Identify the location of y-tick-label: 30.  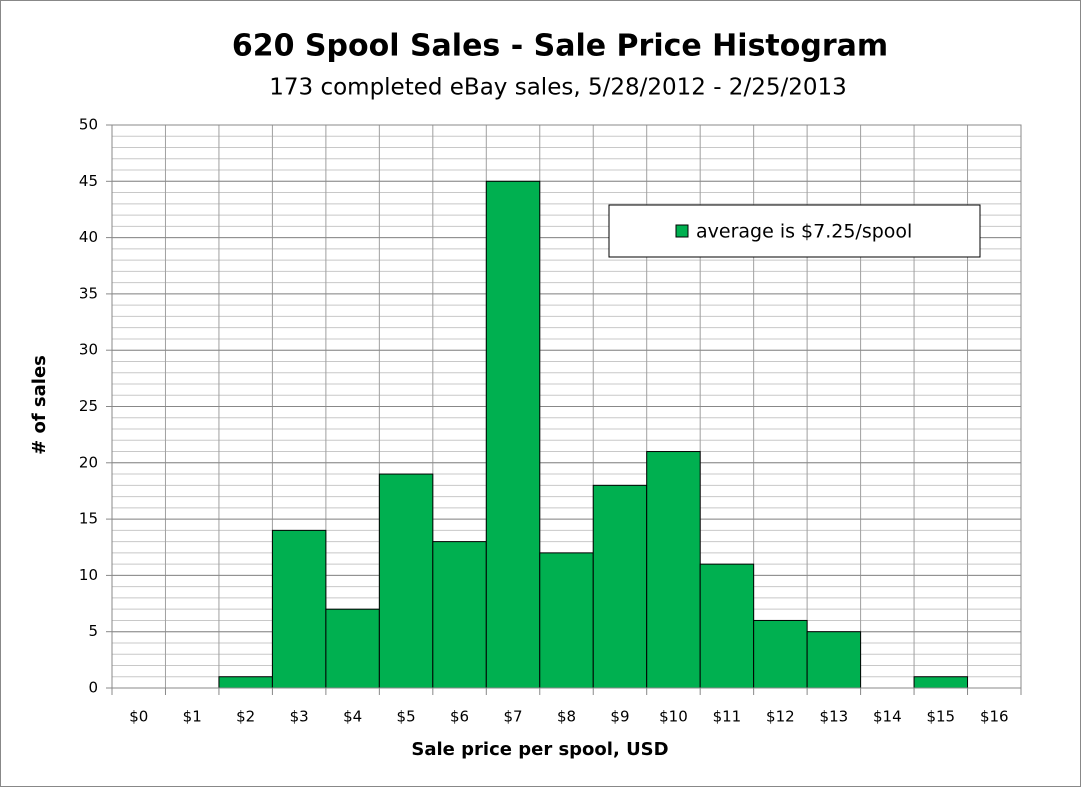
(88, 350).